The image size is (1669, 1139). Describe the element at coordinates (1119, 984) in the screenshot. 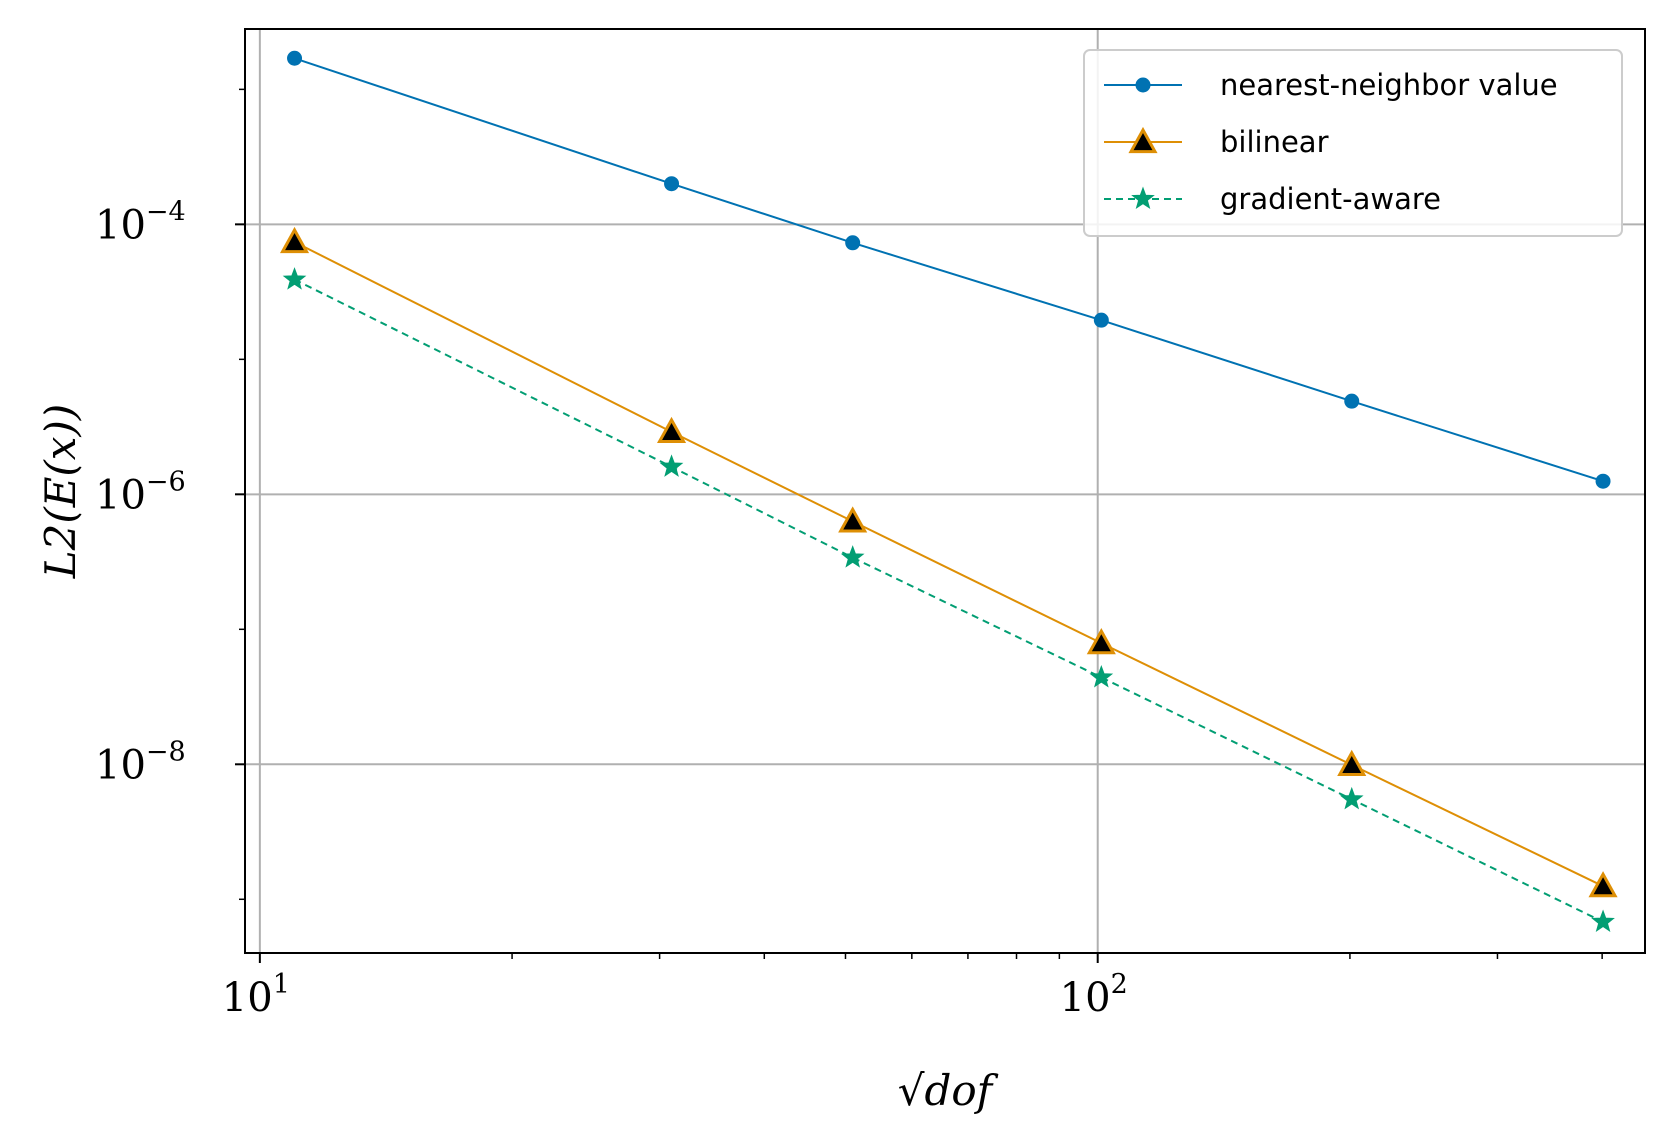

I see `x-tick-exponent: 2` at that location.